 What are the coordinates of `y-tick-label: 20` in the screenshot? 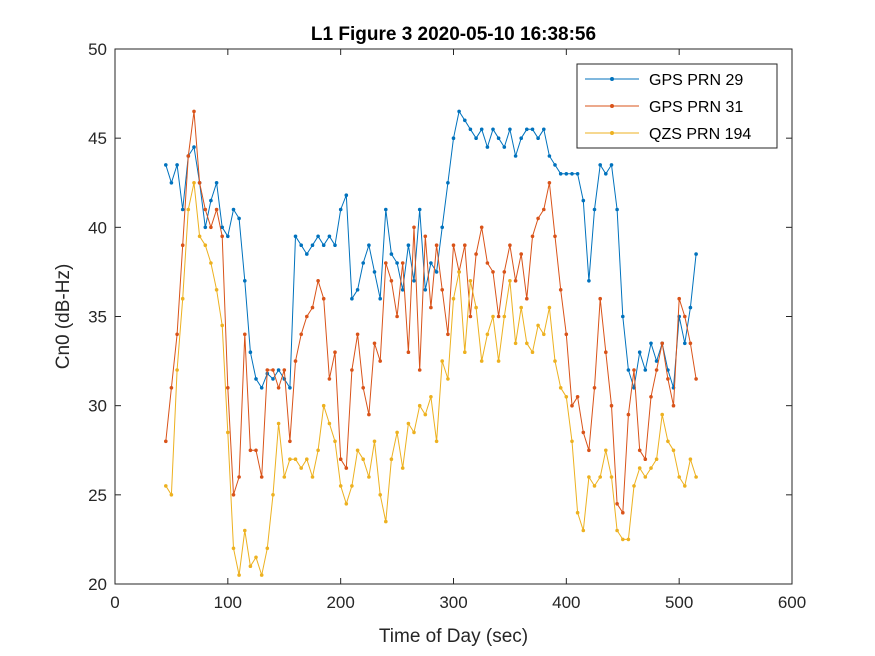 It's located at (97, 584).